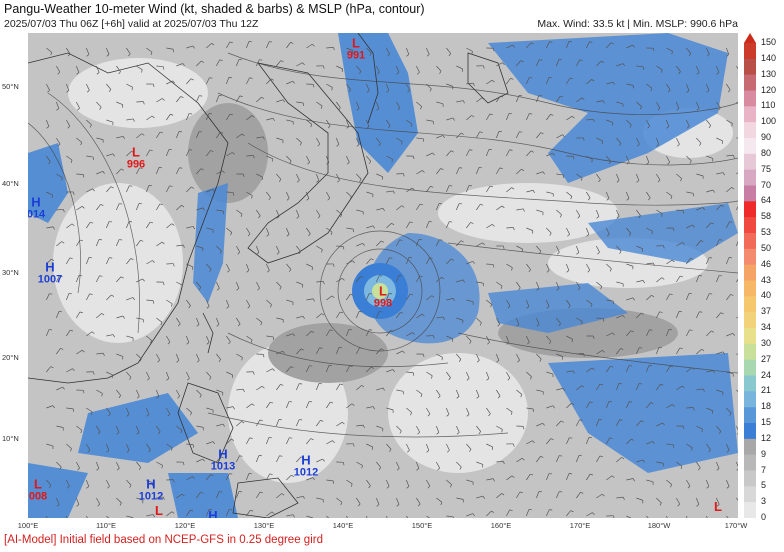 The width and height of the screenshot is (784, 552). What do you see at coordinates (766, 184) in the screenshot?
I see `colorbar-tick-label: 70` at bounding box center [766, 184].